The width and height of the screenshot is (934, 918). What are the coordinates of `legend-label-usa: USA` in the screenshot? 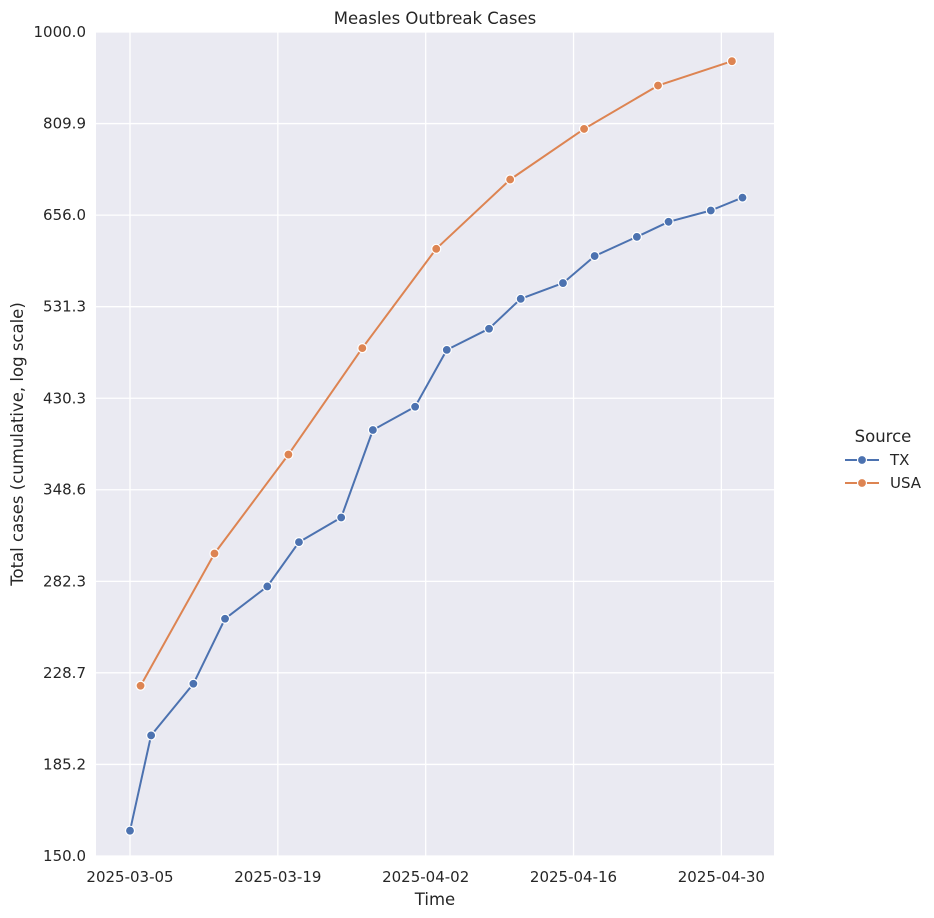 It's located at (906, 483).